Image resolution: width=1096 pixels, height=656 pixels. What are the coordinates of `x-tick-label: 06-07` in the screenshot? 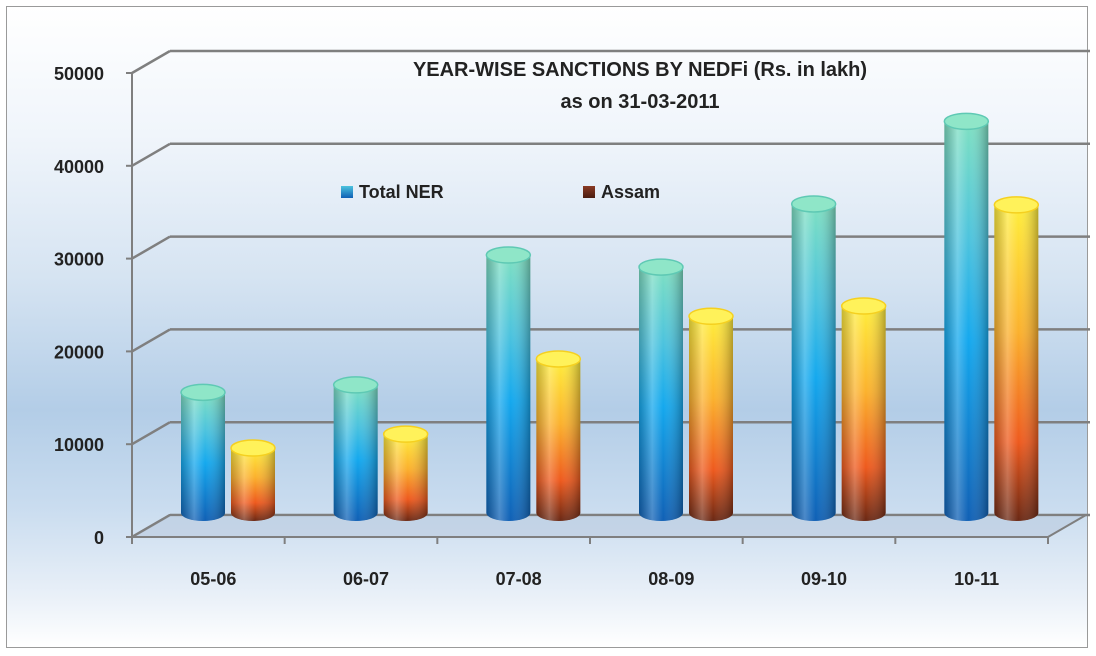 It's located at (366, 579).